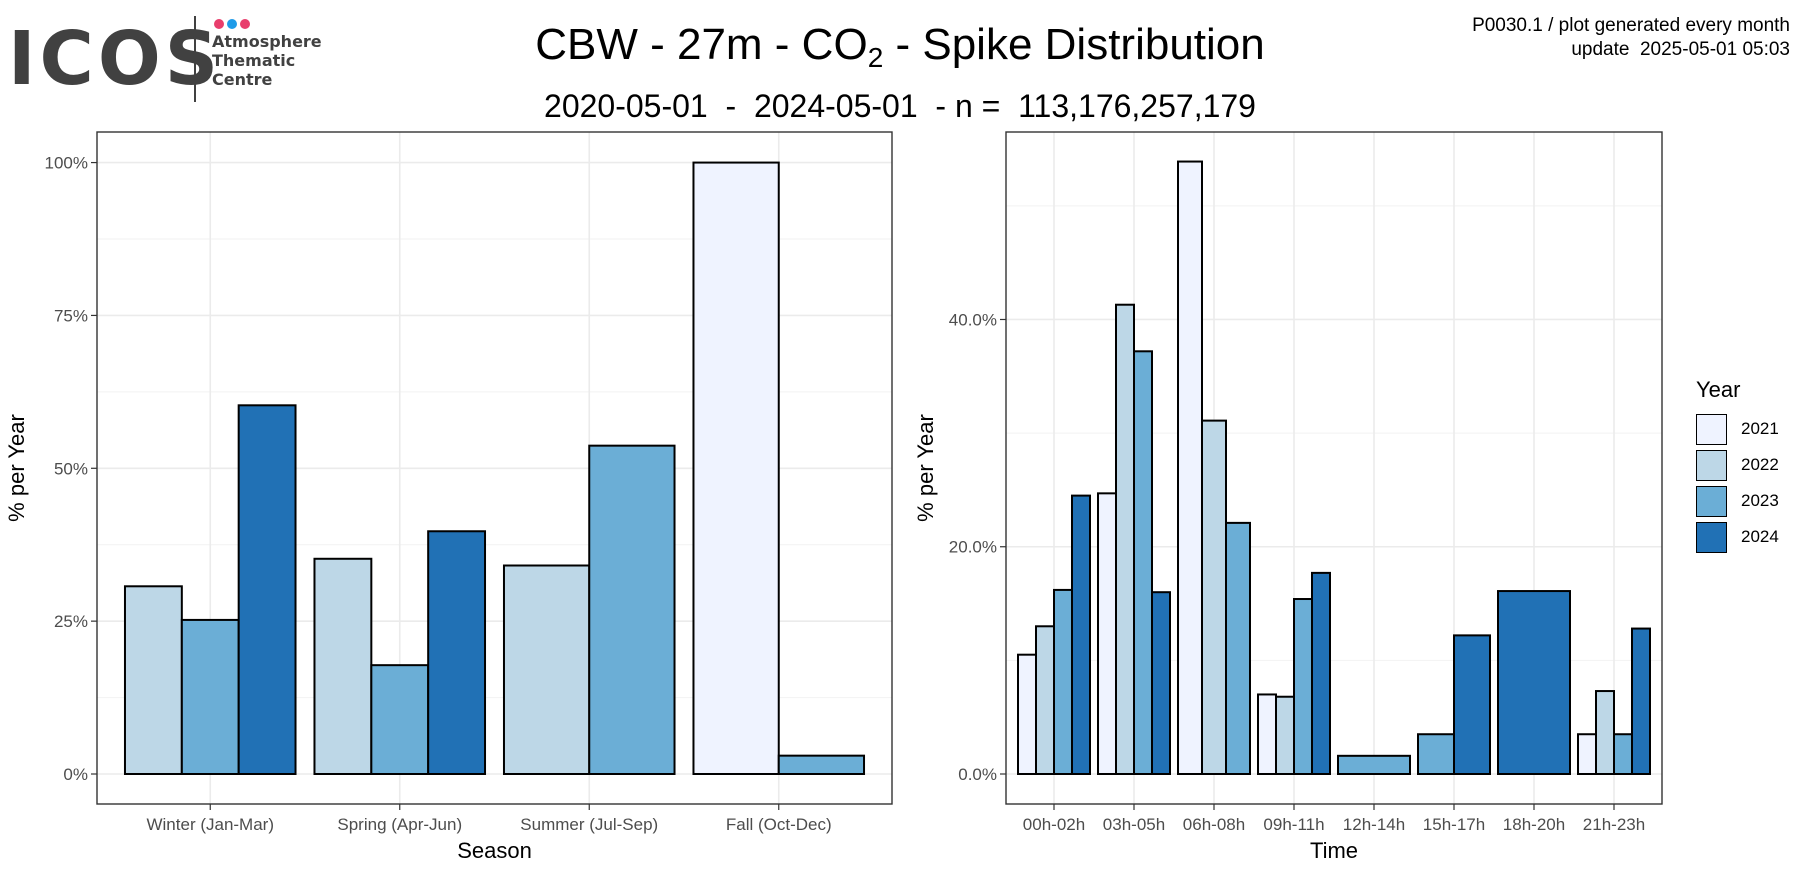 The image size is (1800, 870). I want to click on legend: Year 2021 2022 2023 2024, so click(1746, 466).